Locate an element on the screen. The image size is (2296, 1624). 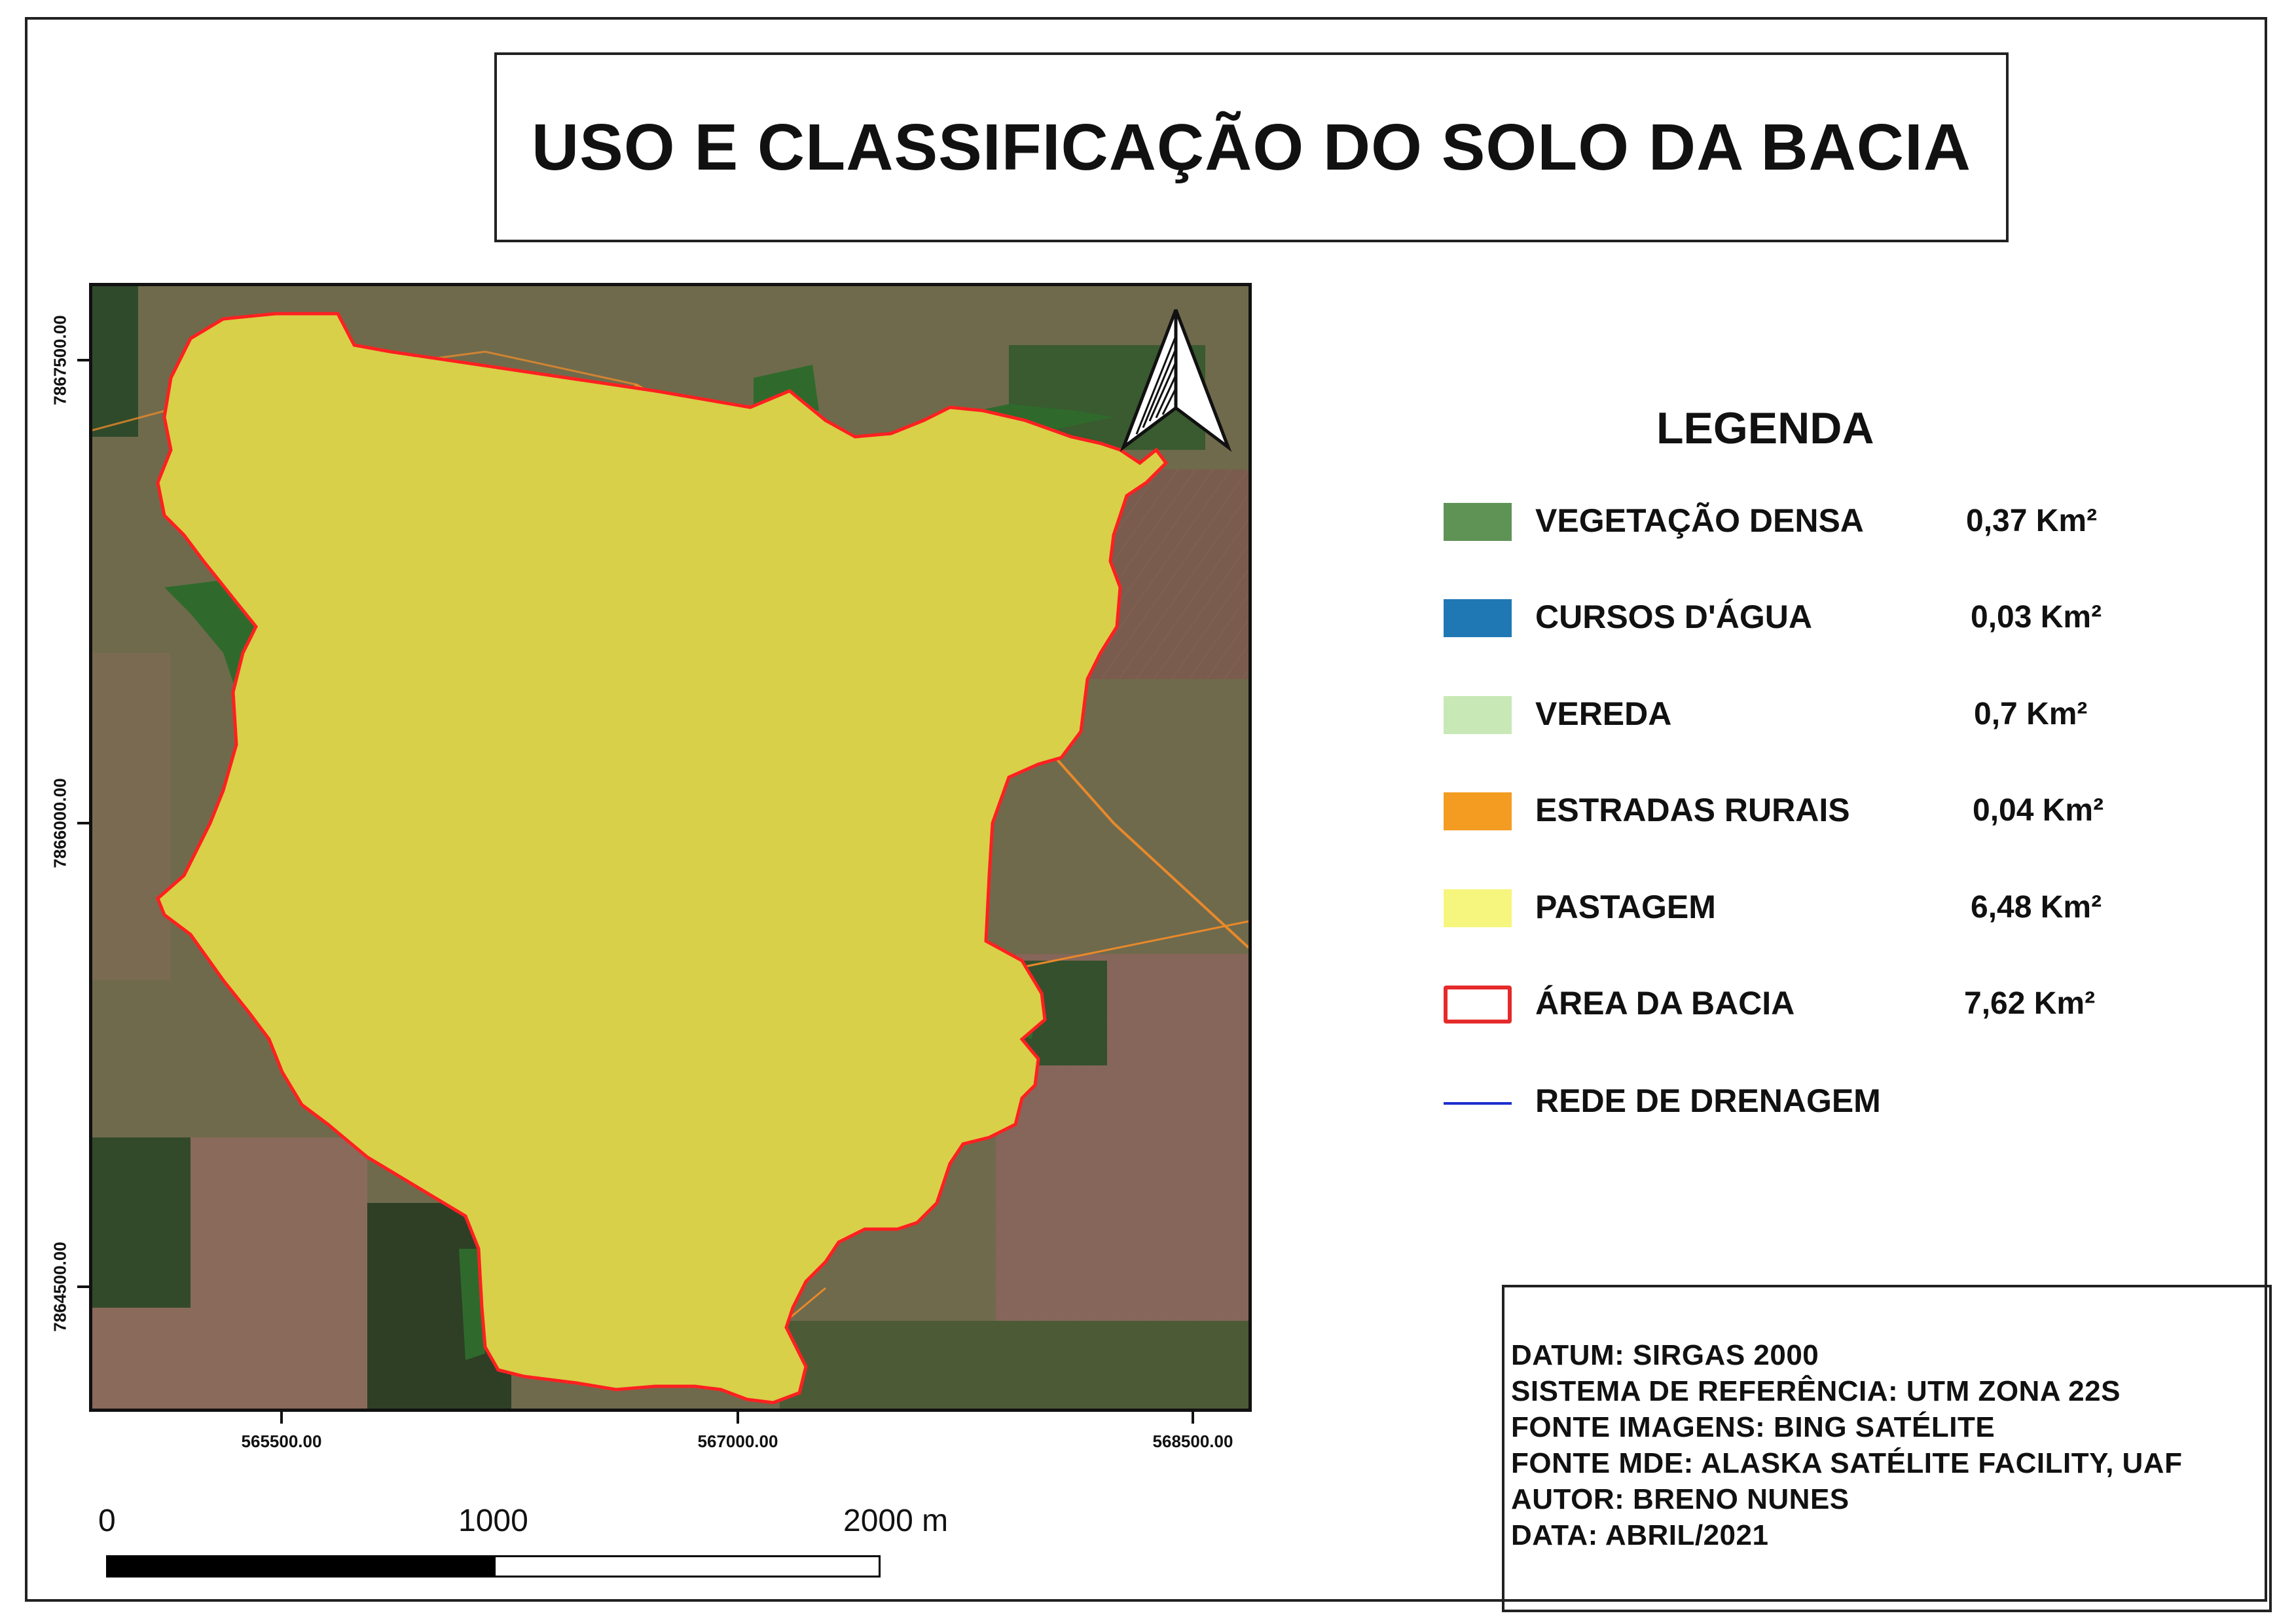
metadata-author: AUTOR: BRENO NUNES is located at coordinates (1680, 1499).